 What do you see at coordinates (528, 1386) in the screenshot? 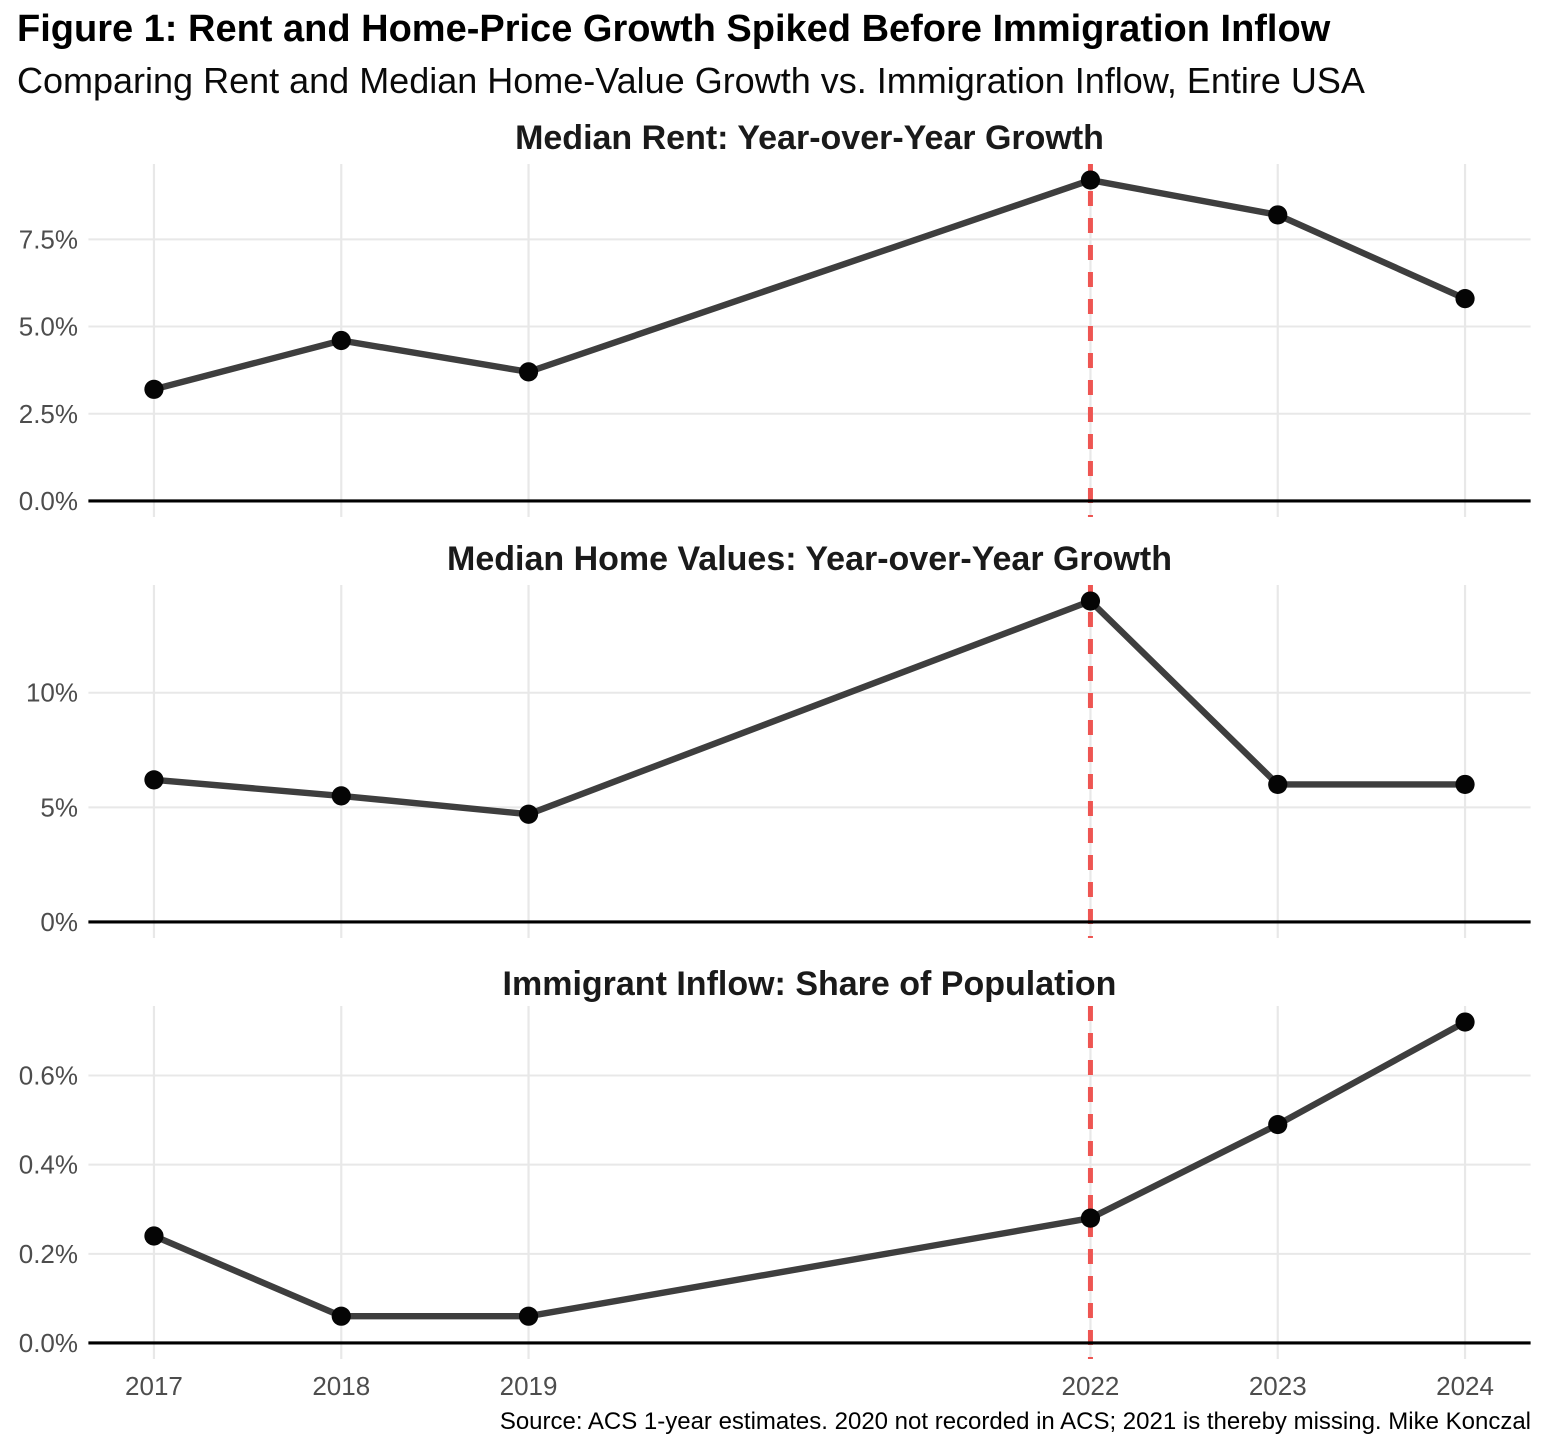
I see `x-tick-label: 2019` at bounding box center [528, 1386].